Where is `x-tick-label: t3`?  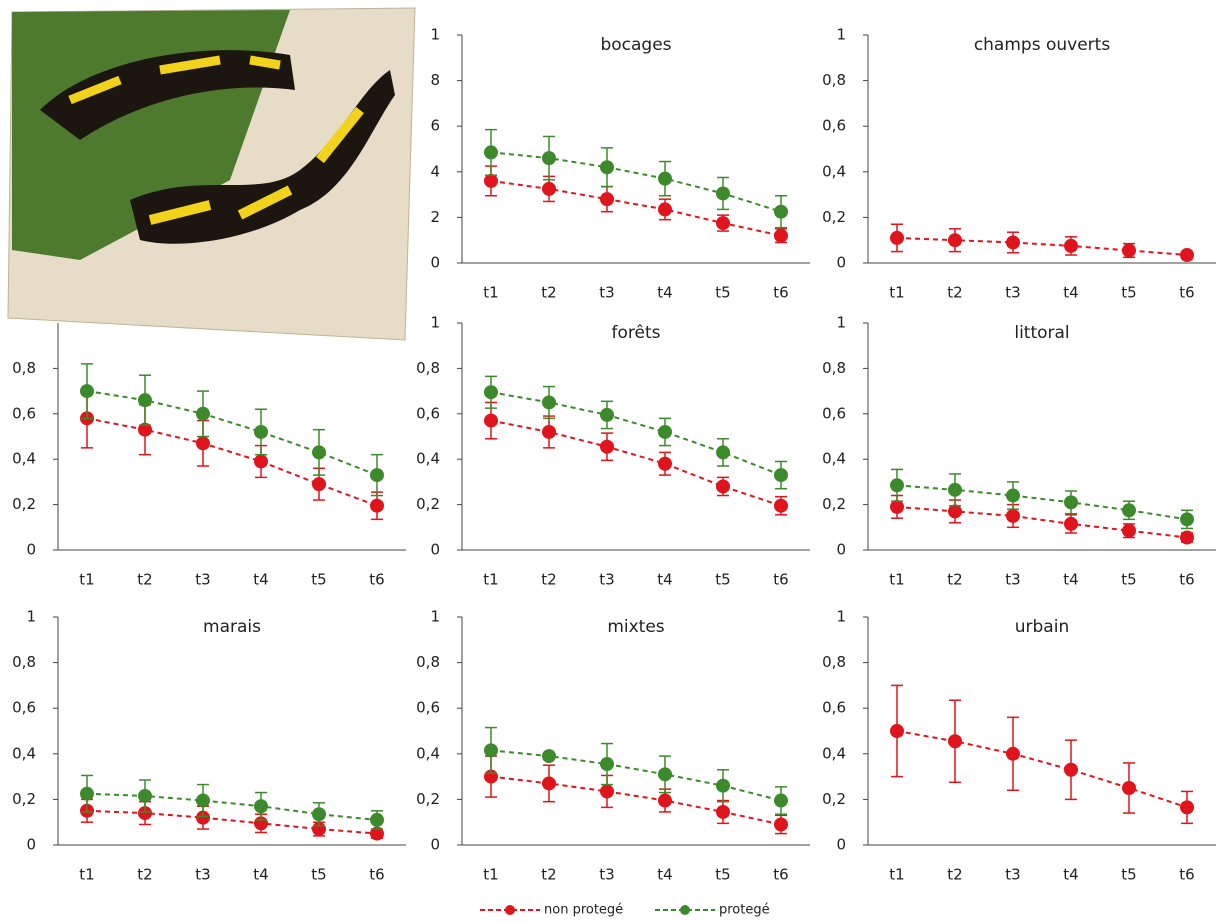
x-tick-label: t3 is located at coordinates (202, 580).